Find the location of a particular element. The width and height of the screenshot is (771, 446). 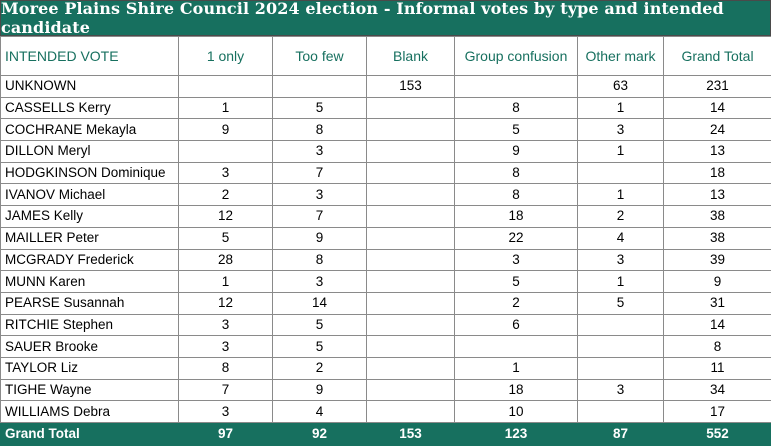

candidate-name-cell: TIGHE Wayne is located at coordinates (90, 390).